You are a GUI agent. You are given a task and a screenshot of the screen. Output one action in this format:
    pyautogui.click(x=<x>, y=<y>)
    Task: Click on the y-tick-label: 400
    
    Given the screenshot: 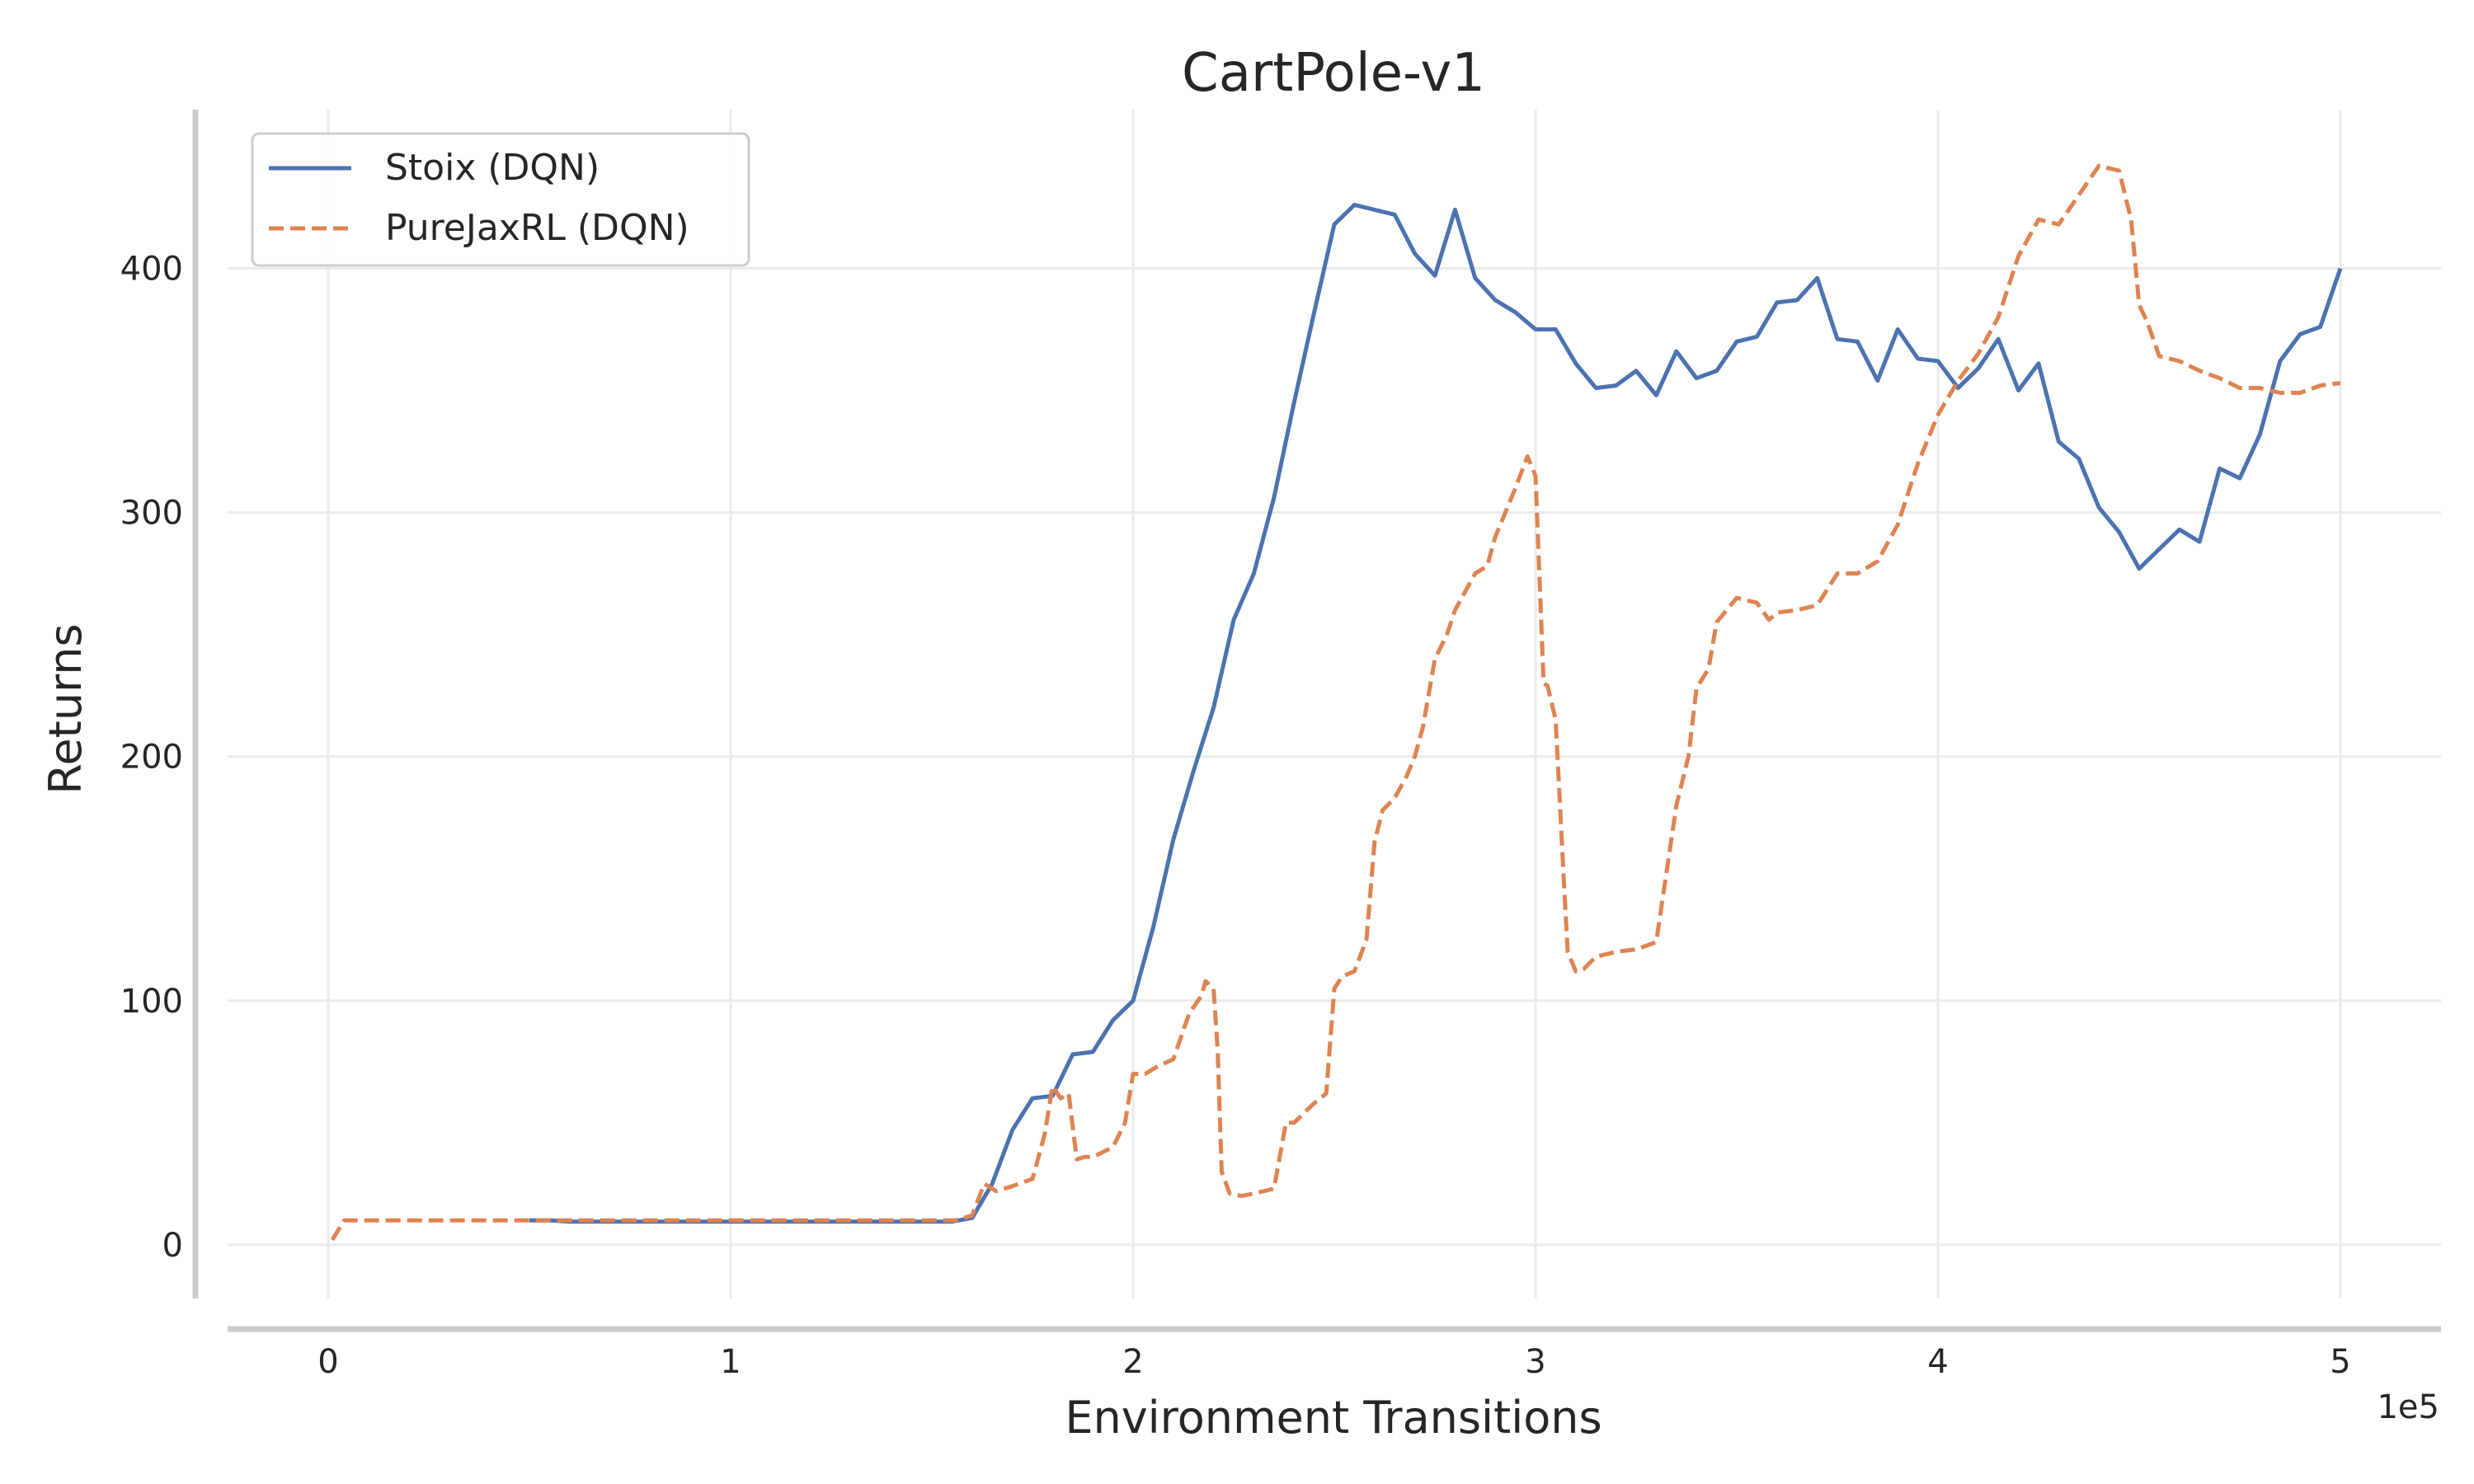 What is the action you would take?
    pyautogui.click(x=151, y=269)
    